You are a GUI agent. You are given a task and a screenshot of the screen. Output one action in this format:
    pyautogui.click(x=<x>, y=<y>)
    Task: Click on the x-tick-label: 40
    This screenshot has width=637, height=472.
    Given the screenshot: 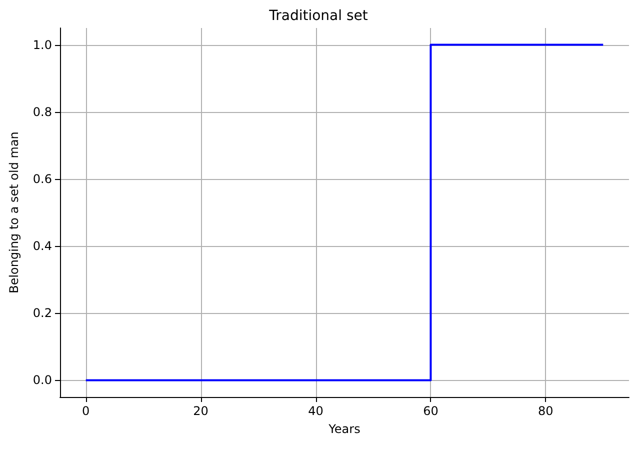 What is the action you would take?
    pyautogui.click(x=316, y=411)
    